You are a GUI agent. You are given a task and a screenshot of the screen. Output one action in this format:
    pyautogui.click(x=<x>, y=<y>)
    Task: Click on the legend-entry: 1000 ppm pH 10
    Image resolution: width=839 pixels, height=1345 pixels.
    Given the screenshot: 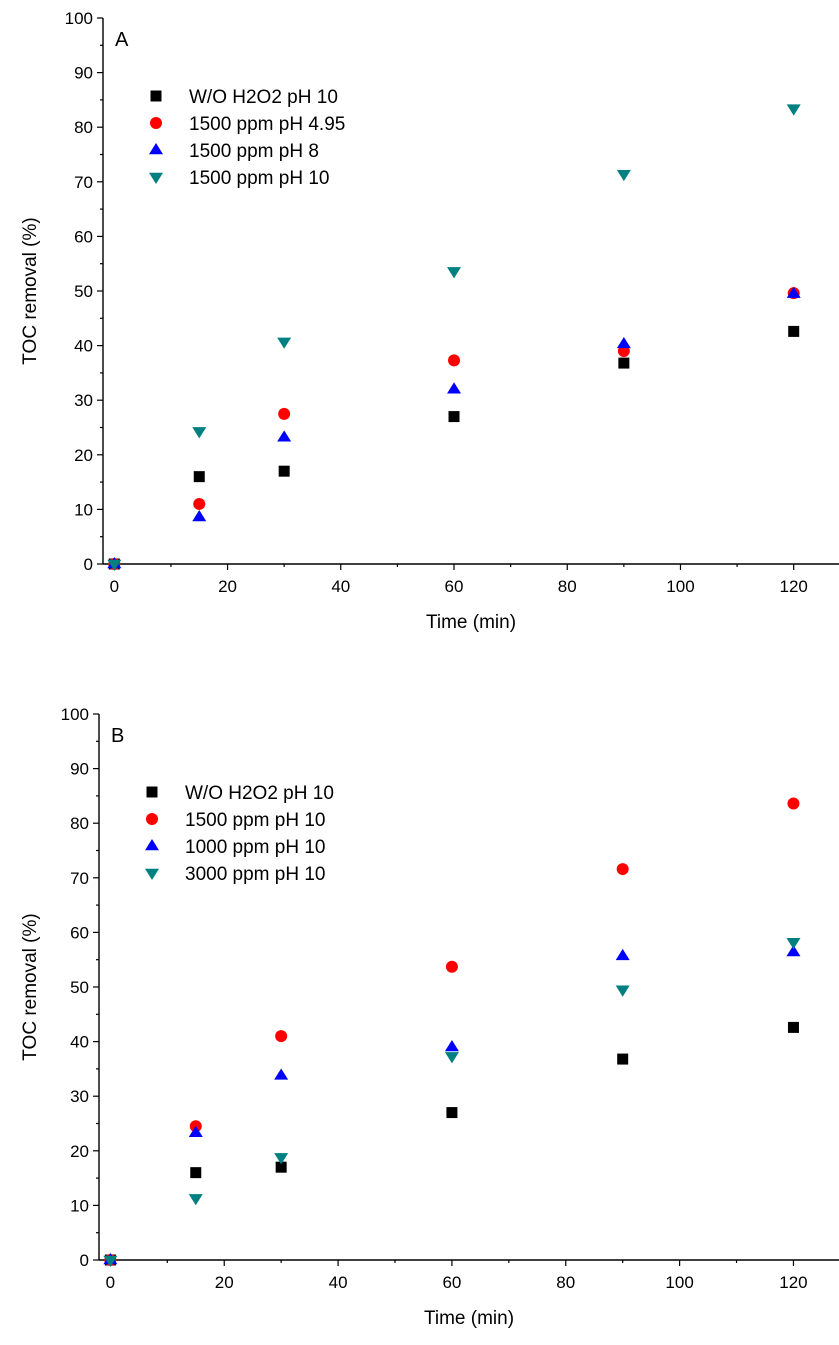 What is the action you would take?
    pyautogui.click(x=255, y=847)
    